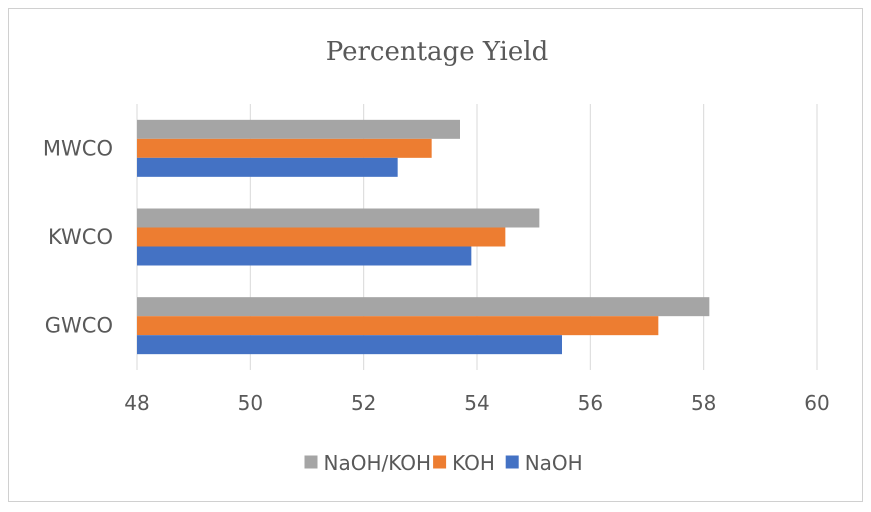  I want to click on bar-mwco-naoh-koh, so click(298, 129).